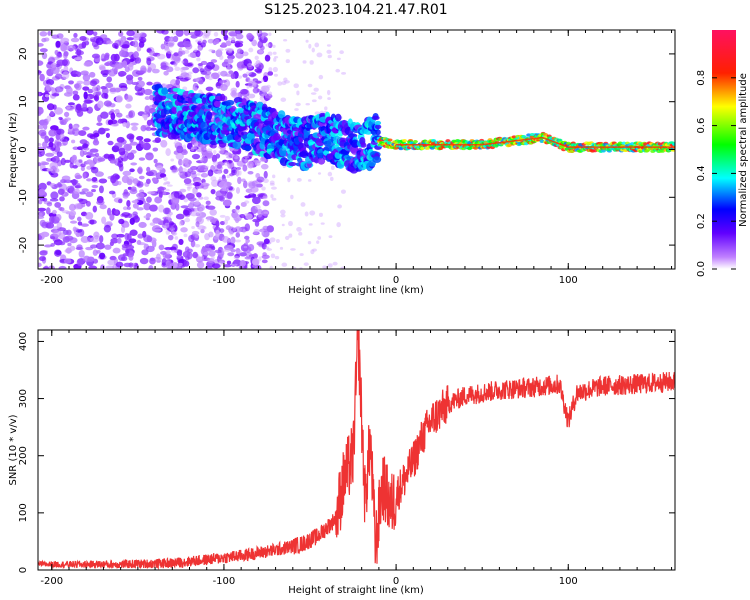 This screenshot has height=600, width=750. What do you see at coordinates (535, 142) in the screenshot?
I see `spectrogram-ridge-line` at bounding box center [535, 142].